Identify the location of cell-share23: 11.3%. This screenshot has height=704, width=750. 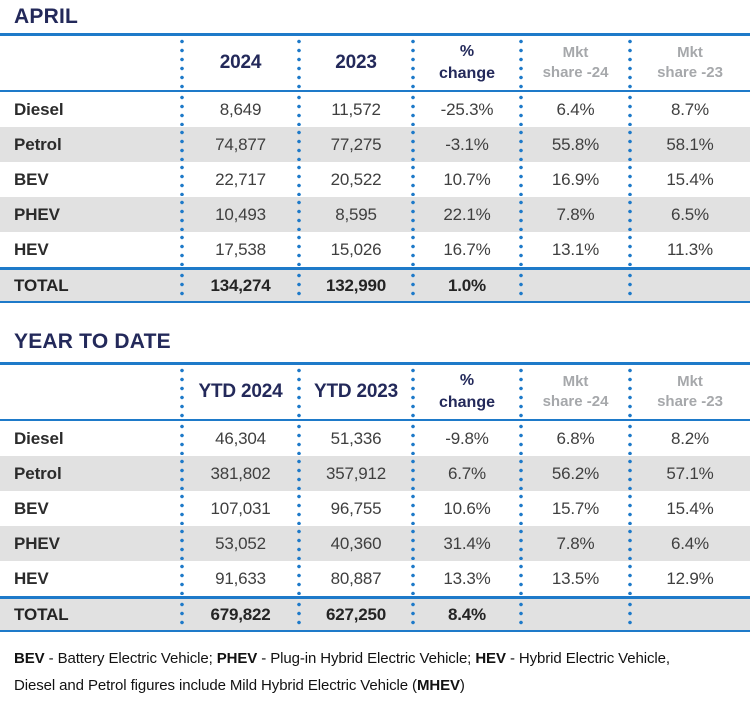
(689, 250).